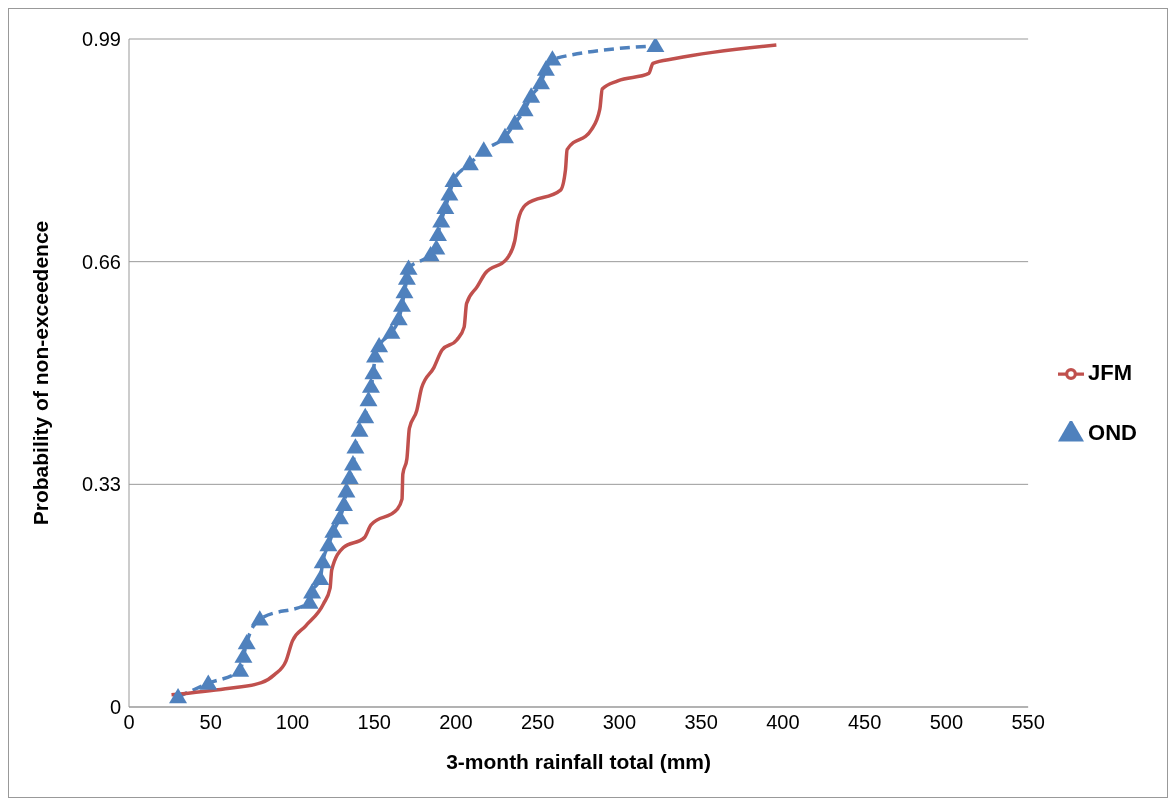 Image resolution: width=1176 pixels, height=806 pixels. I want to click on y-axis-title: Probability of non-exceedence, so click(41, 373).